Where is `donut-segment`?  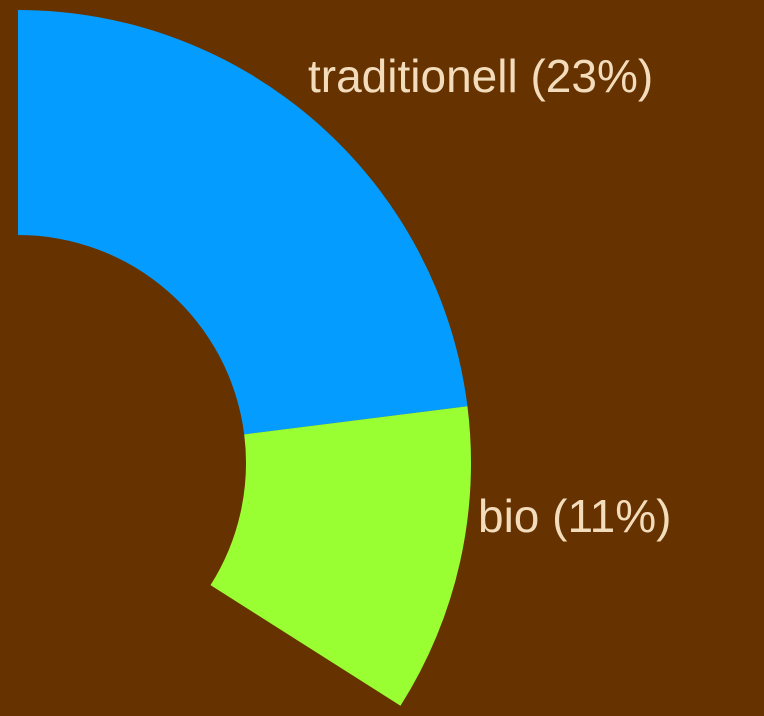 donut-segment is located at coordinates (340, 556).